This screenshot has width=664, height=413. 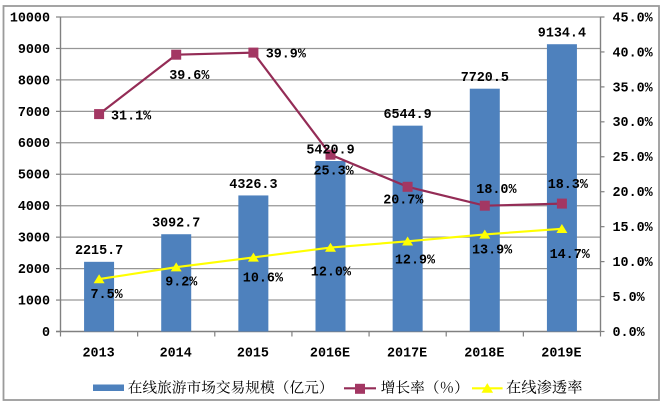 I want to click on svg-text: 20.7%, so click(x=403, y=200).